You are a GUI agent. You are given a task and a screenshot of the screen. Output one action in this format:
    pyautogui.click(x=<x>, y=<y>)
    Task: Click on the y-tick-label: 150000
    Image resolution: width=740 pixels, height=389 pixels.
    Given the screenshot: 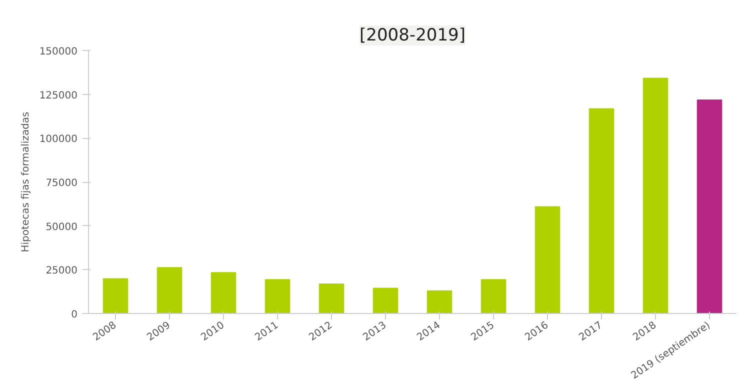 What is the action you would take?
    pyautogui.click(x=58, y=52)
    